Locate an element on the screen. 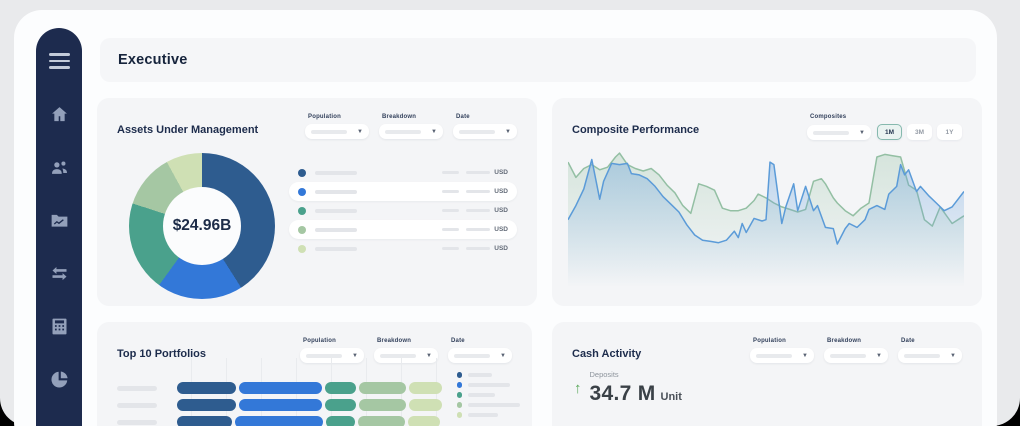 The image size is (1020, 426). composite-green-line is located at coordinates (766, 189).